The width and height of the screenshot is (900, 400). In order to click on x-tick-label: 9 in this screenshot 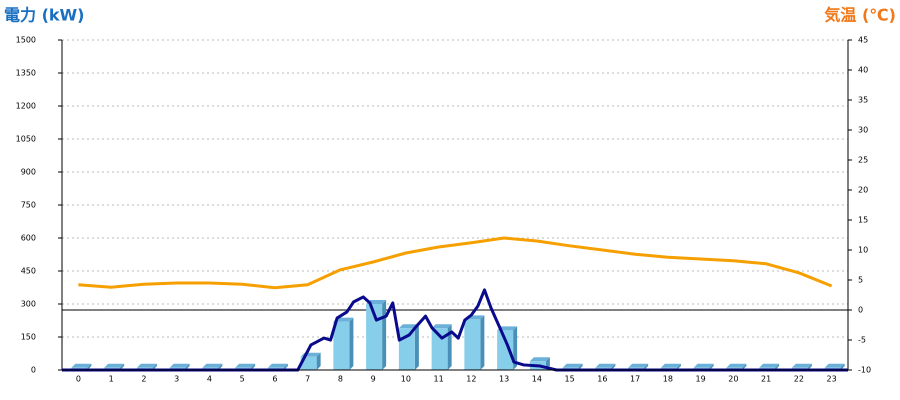, I will do `click(373, 379)`.